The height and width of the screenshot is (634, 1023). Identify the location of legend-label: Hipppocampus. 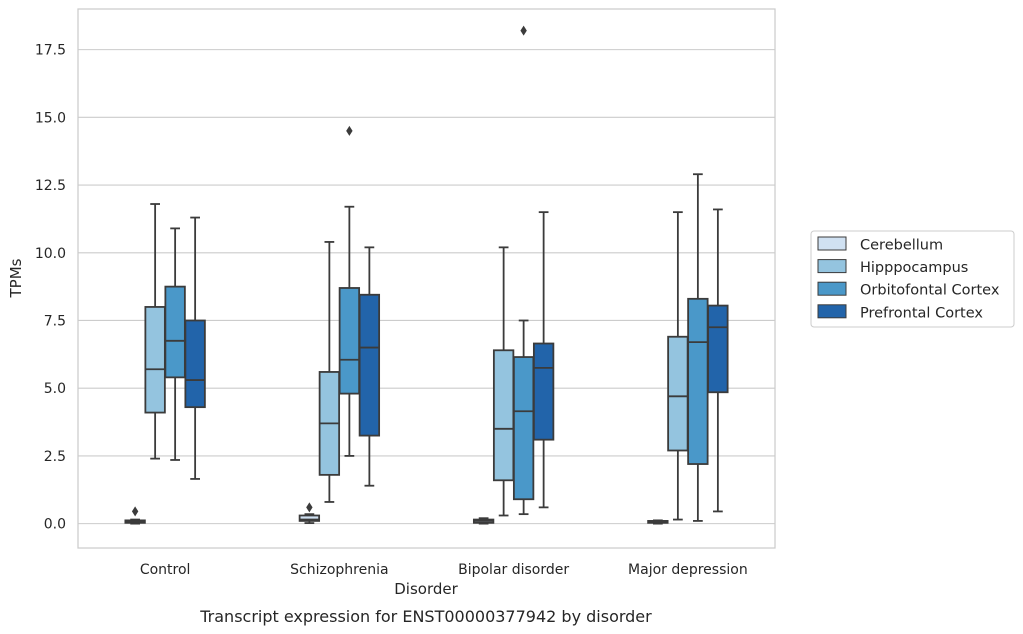
(914, 268).